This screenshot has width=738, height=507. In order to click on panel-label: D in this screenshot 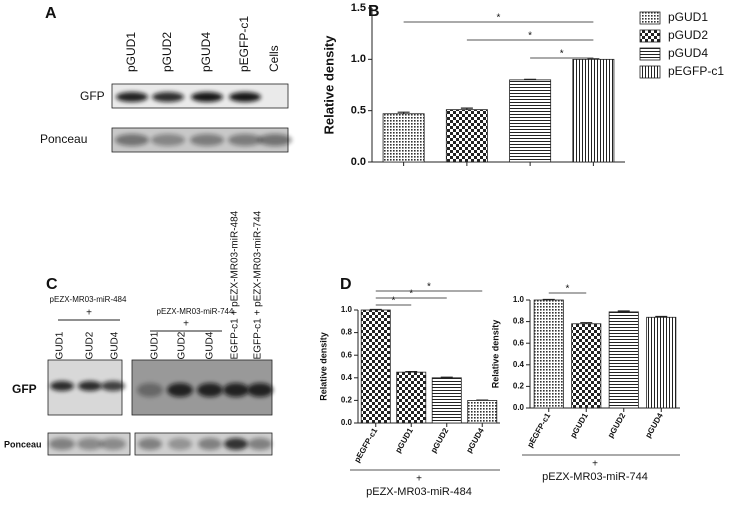, I will do `click(346, 284)`.